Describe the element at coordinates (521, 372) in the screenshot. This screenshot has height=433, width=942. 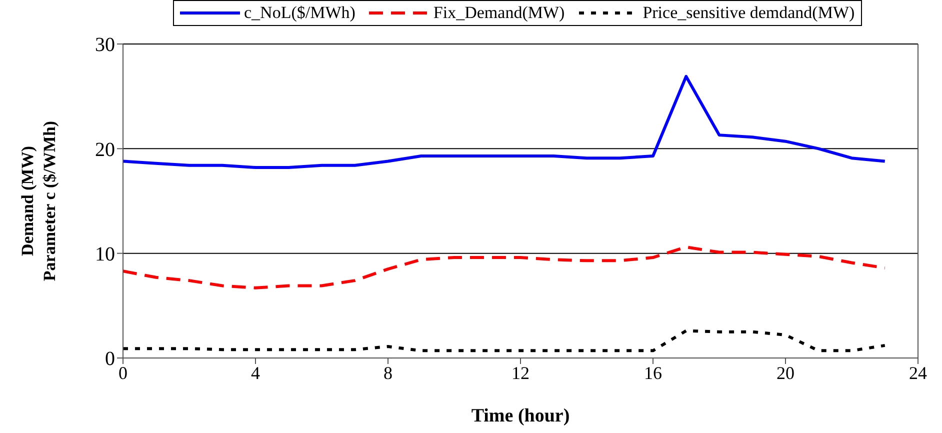
I see `x-tick-label: 12` at that location.